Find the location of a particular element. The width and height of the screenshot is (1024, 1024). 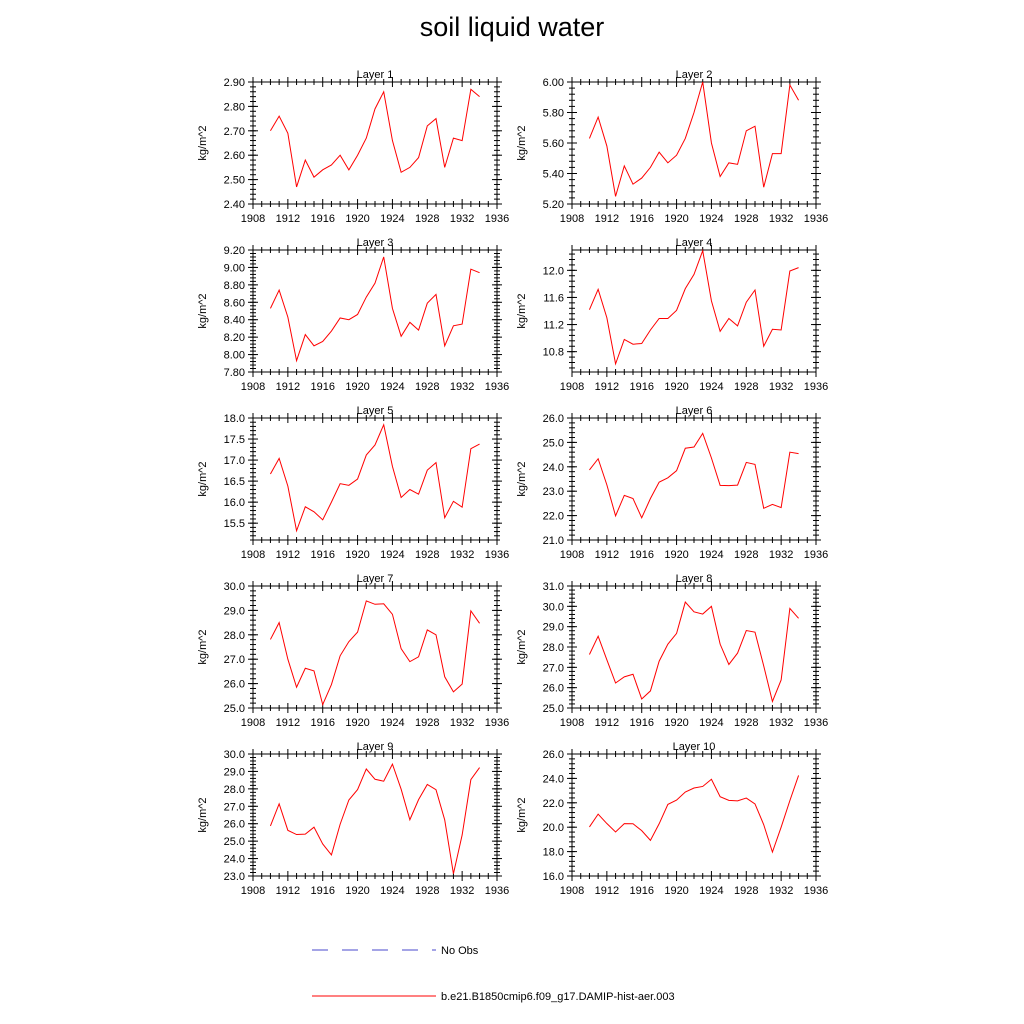

y-tick-label: 2.40 is located at coordinates (234, 205).